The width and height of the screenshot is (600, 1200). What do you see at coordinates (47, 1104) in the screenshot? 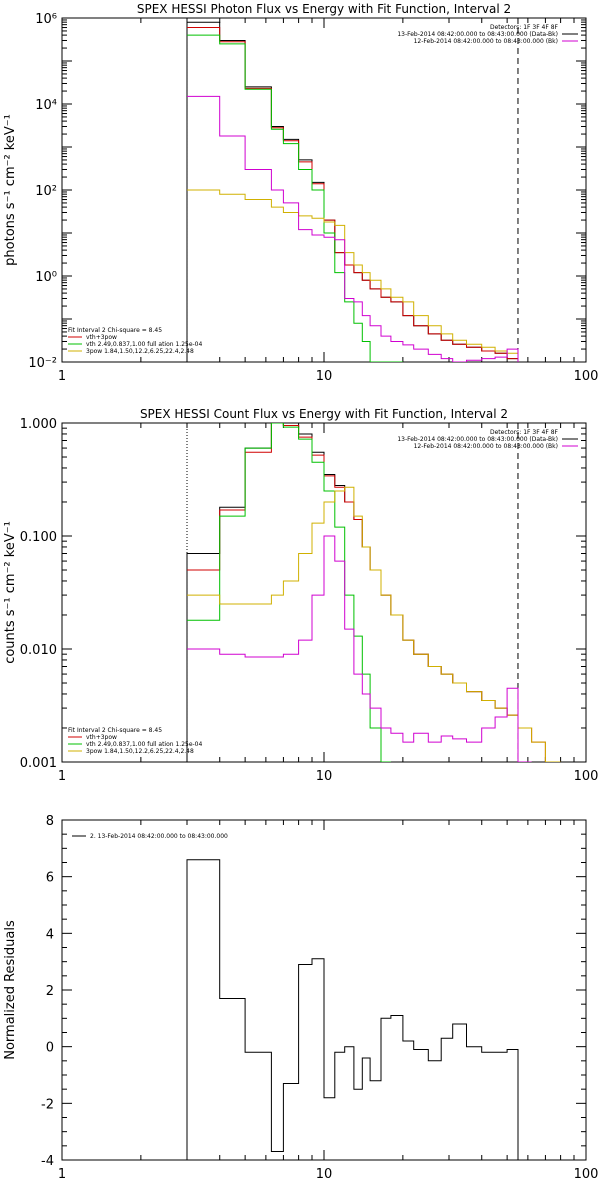
I see `y-tick-label: -2` at bounding box center [47, 1104].